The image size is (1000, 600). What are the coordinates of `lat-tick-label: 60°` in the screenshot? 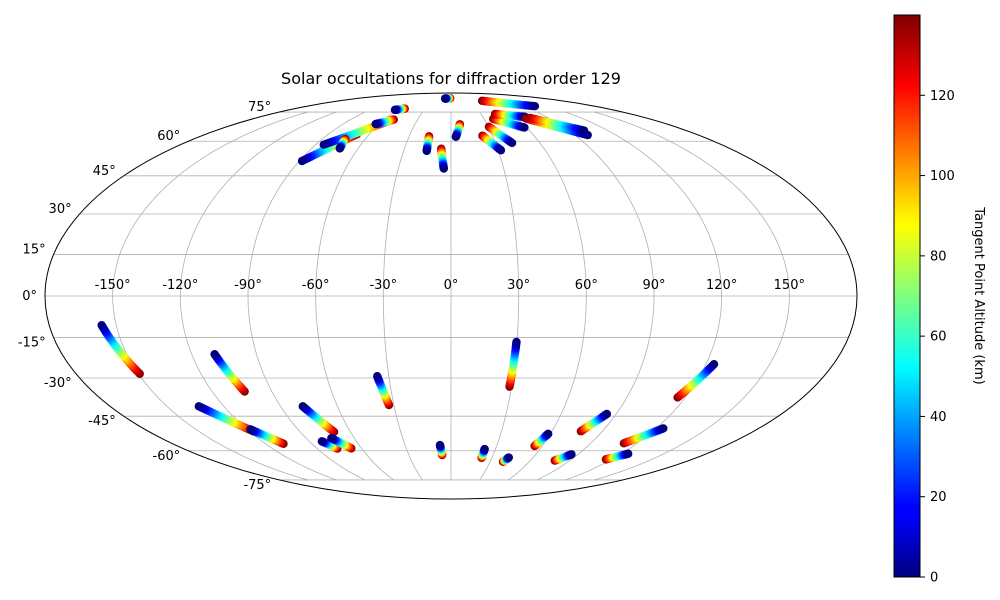 It's located at (168, 136).